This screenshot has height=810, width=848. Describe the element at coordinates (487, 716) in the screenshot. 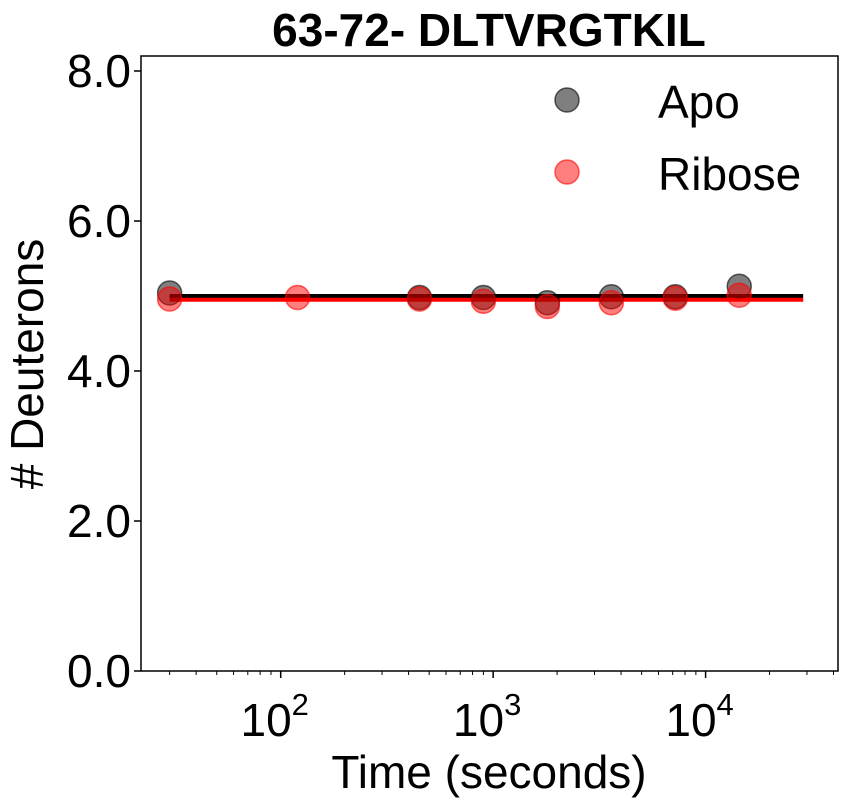

I see `x-tick-label: 10³` at that location.